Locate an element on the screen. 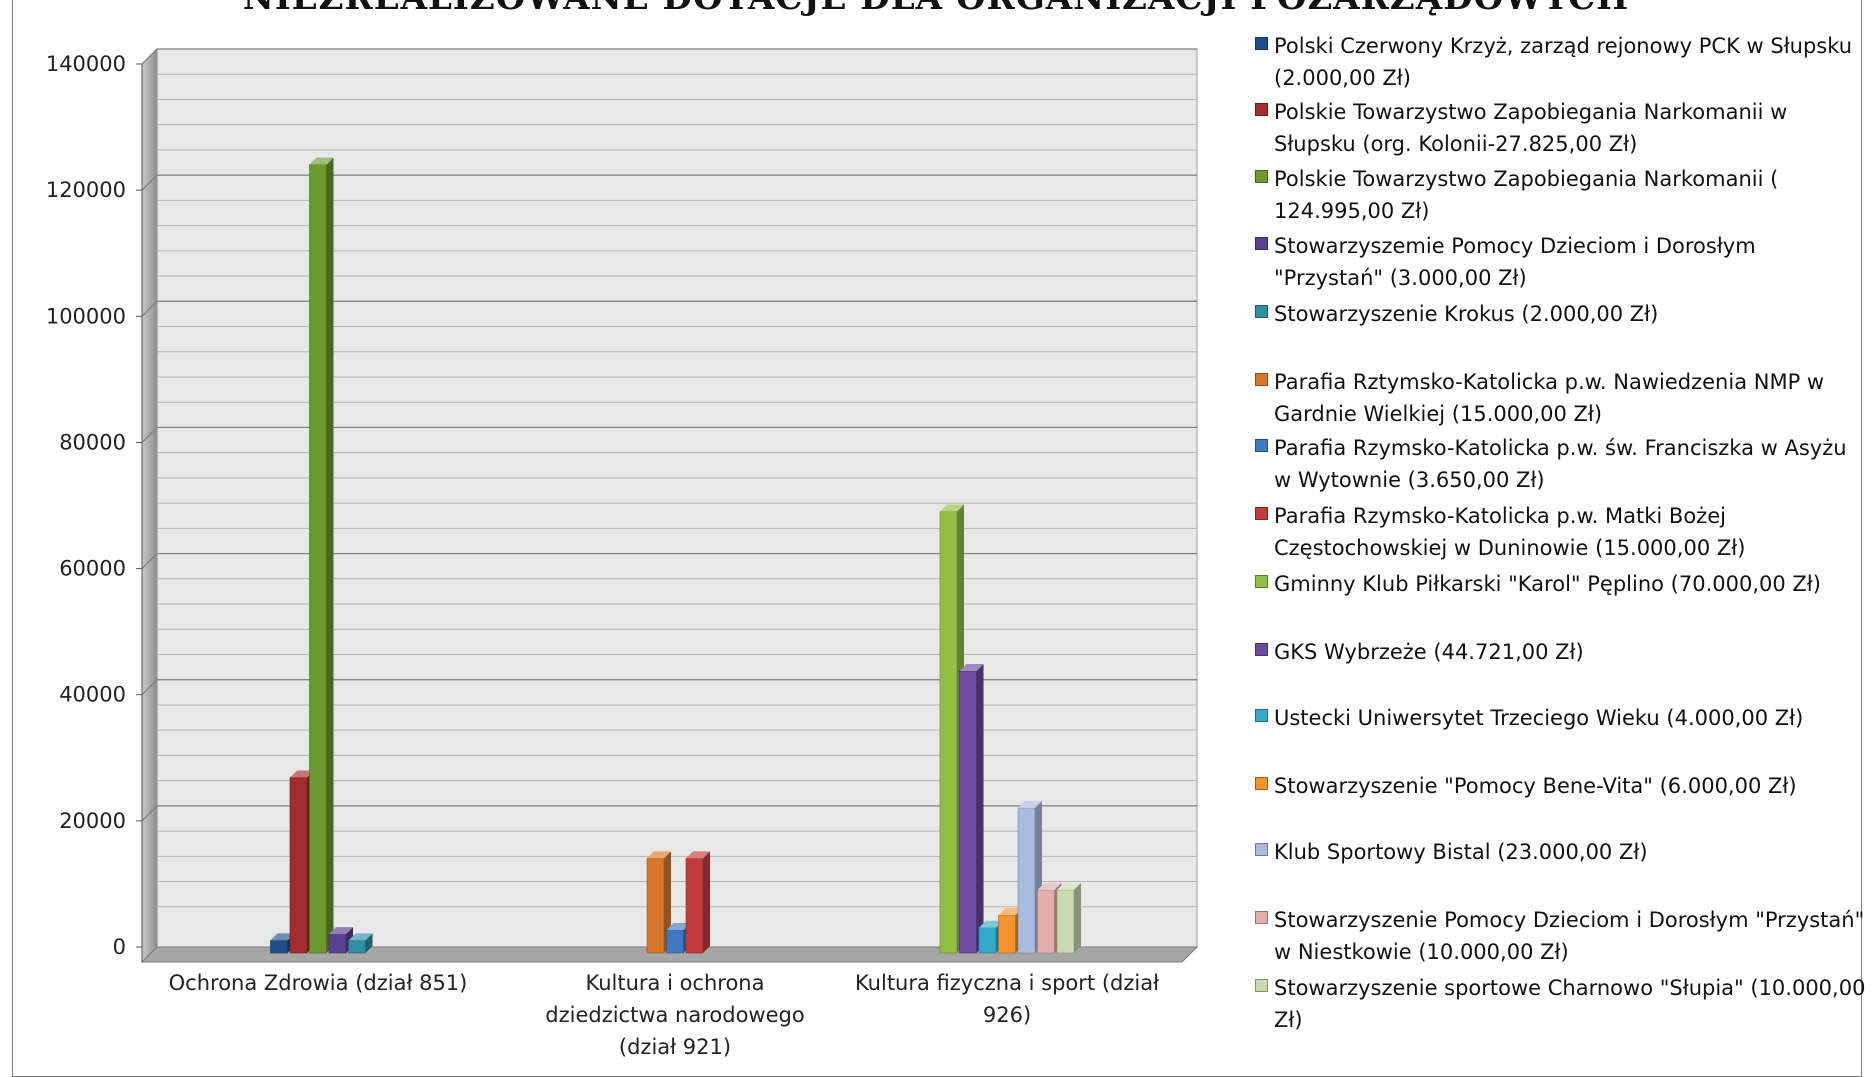 This screenshot has width=1872, height=1077. y-tick-label: 80000 is located at coordinates (92, 442).